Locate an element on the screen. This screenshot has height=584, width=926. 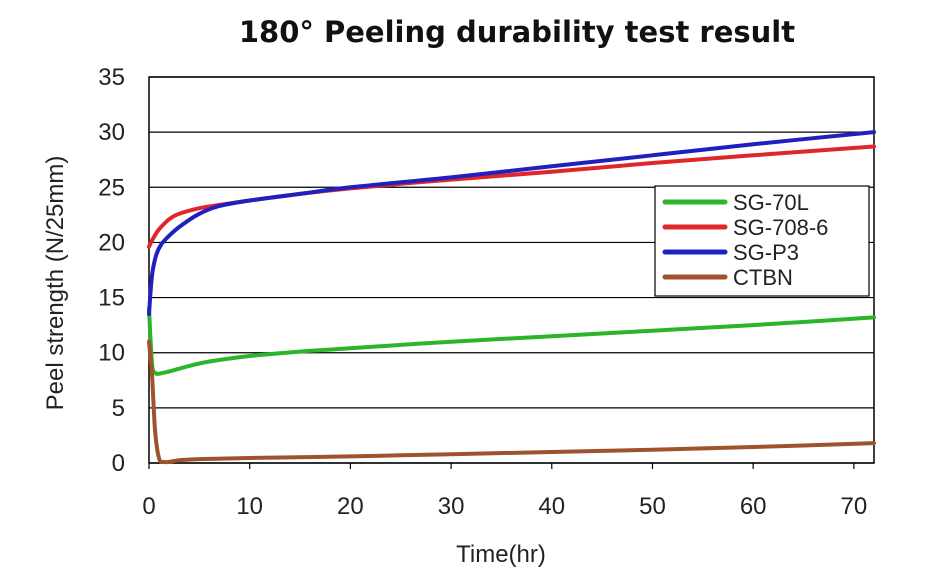
y-tick-label: 20 is located at coordinates (111, 242).